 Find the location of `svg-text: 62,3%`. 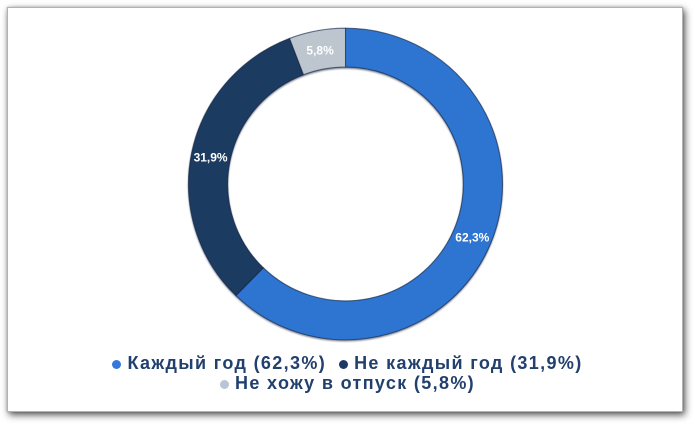

svg-text: 62,3% is located at coordinates (472, 238).